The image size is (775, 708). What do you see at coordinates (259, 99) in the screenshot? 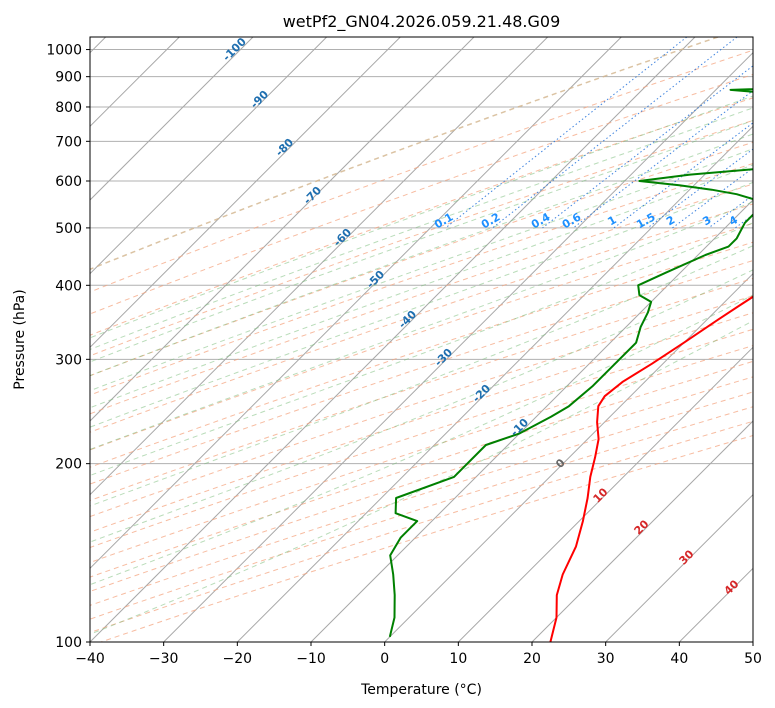
I see `dry-adiabat-label: -90` at bounding box center [259, 99].